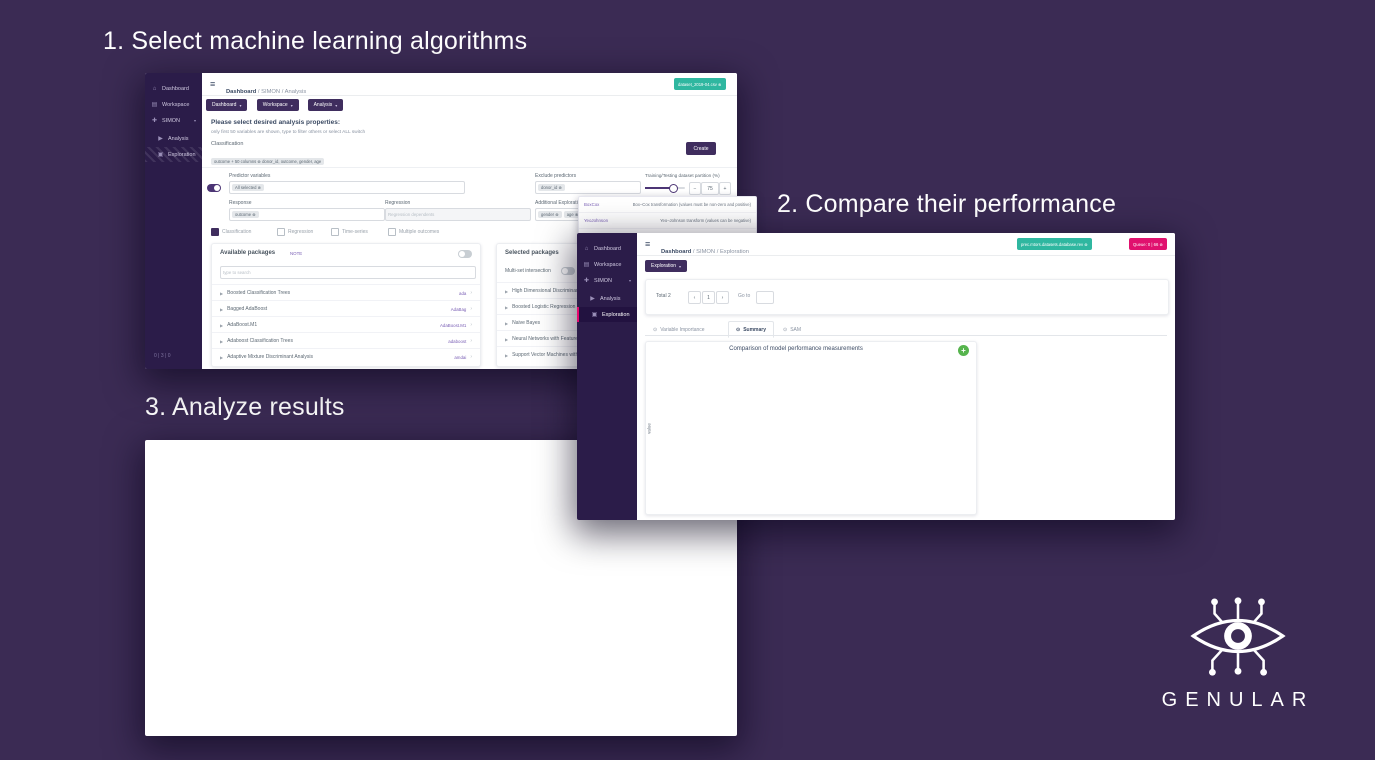 The image size is (1375, 760). What do you see at coordinates (260, 341) in the screenshot?
I see `package-name: Adaboost Classification Trees` at bounding box center [260, 341].